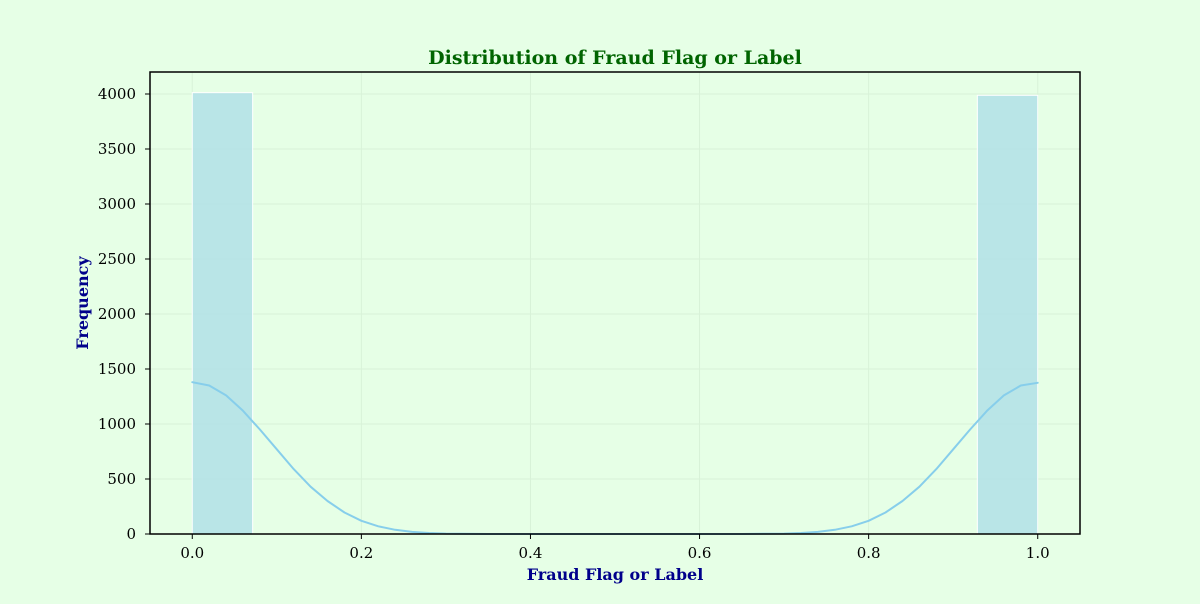 The image size is (1200, 604). I want to click on y-tick-label: 500, so click(121, 479).